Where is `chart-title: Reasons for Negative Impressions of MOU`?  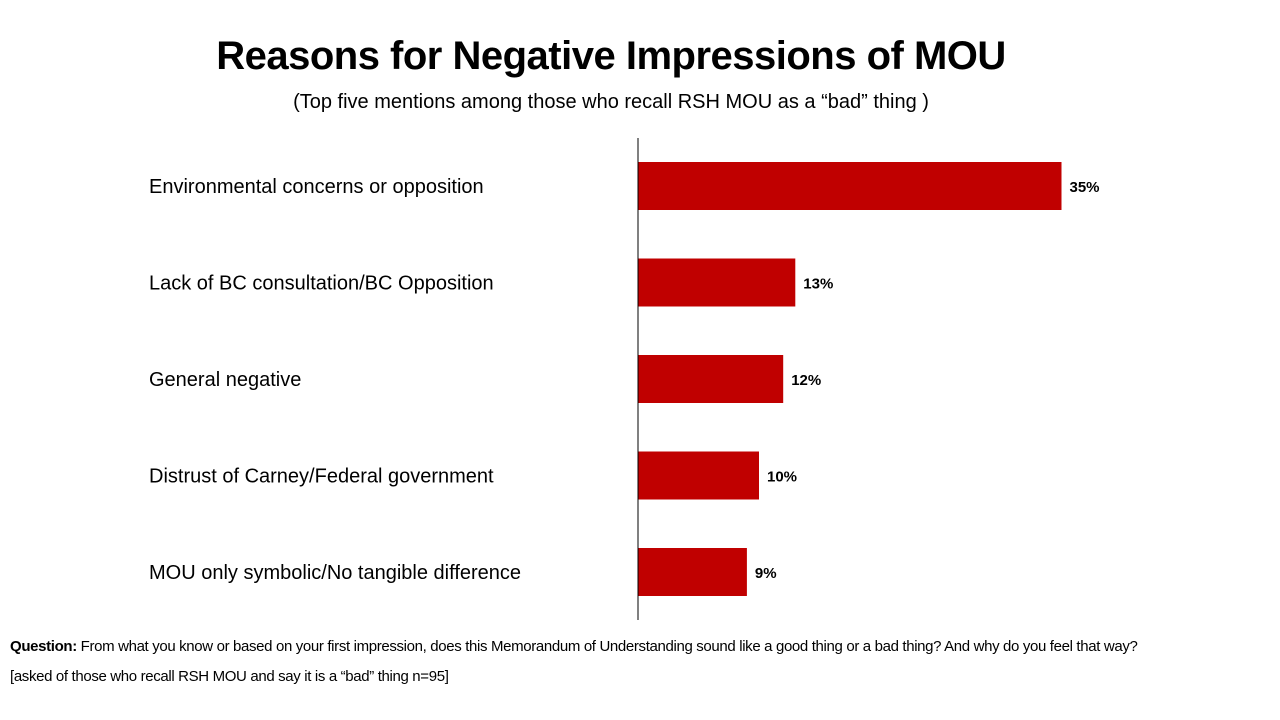 chart-title: Reasons for Negative Impressions of MOU is located at coordinates (611, 56).